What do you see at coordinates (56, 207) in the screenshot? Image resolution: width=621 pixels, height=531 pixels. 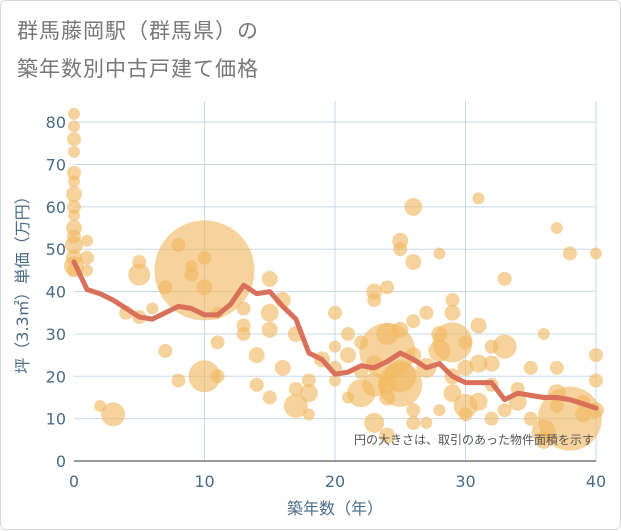 I see `y-tick-label: 60` at bounding box center [56, 207].